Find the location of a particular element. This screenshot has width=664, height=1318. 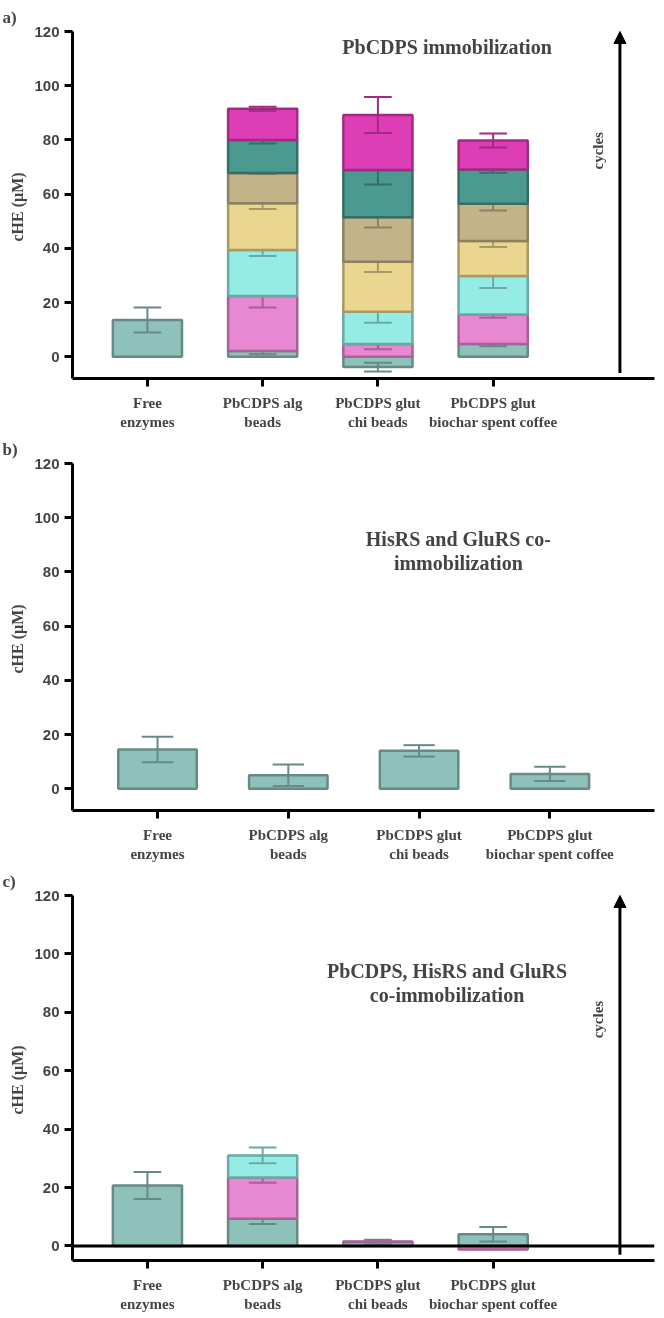

text: PbCDPS, HisRS and GluRS co-immobilization is located at coordinates (447, 982).